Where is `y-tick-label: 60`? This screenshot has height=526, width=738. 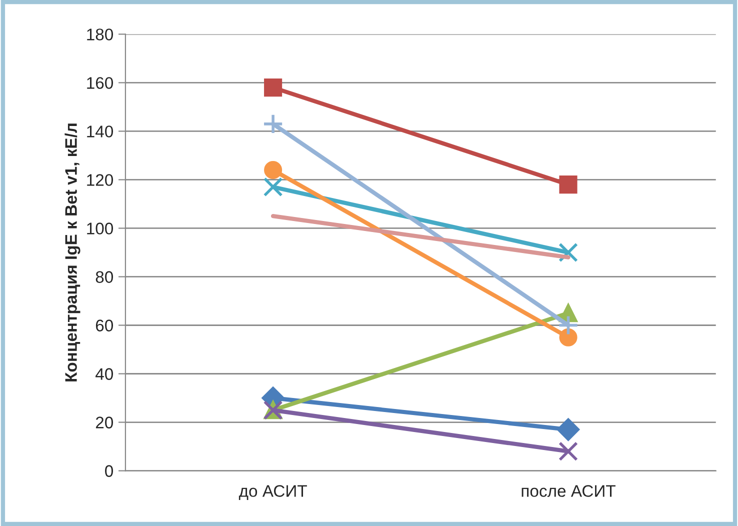
y-tick-label: 60 is located at coordinates (105, 326).